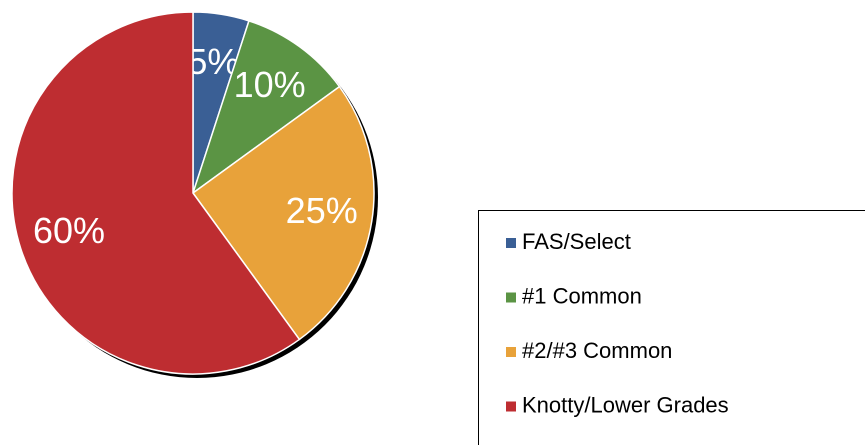 The height and width of the screenshot is (445, 865). What do you see at coordinates (69, 230) in the screenshot?
I see `slice-label: 60%` at bounding box center [69, 230].